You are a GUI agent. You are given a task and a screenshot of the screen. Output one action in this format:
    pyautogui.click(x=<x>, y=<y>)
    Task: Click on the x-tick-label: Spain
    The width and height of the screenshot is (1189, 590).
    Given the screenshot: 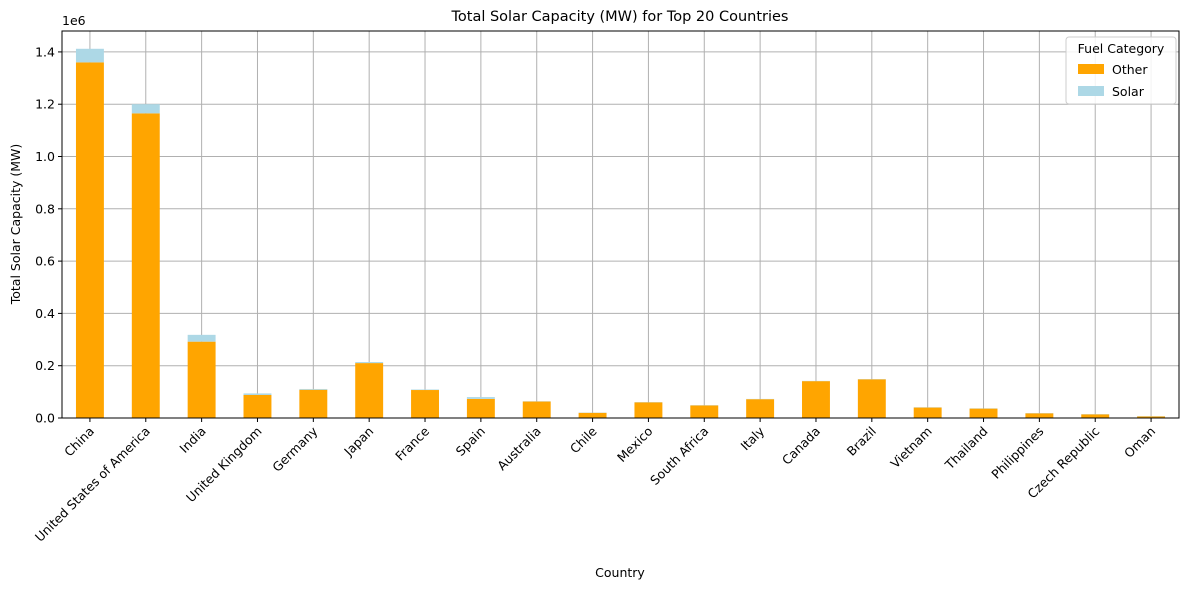 What is the action you would take?
    pyautogui.click(x=470, y=441)
    